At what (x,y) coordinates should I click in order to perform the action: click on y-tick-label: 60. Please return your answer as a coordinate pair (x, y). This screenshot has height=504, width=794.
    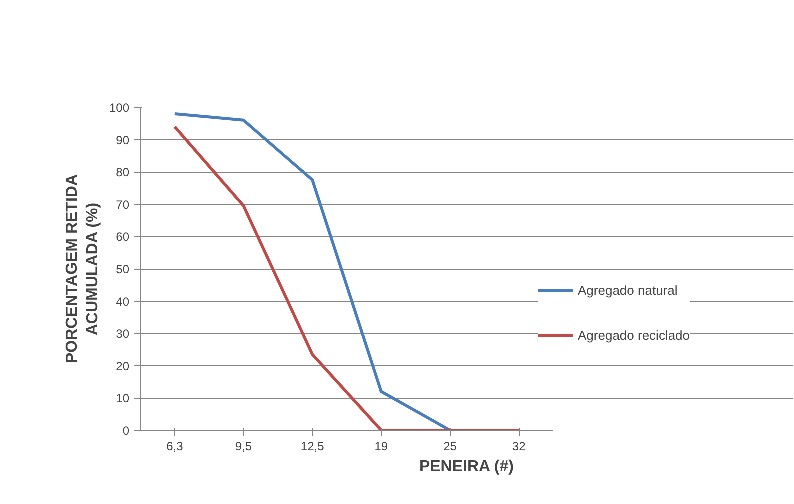
    Looking at the image, I should click on (123, 237).